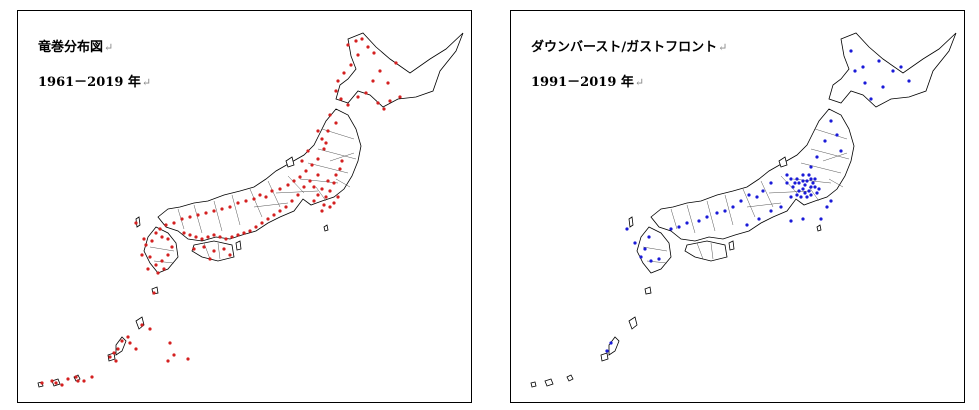 The width and height of the screenshot is (979, 410). Describe the element at coordinates (533, 384) in the screenshot. I see `island-yonaguni` at that location.